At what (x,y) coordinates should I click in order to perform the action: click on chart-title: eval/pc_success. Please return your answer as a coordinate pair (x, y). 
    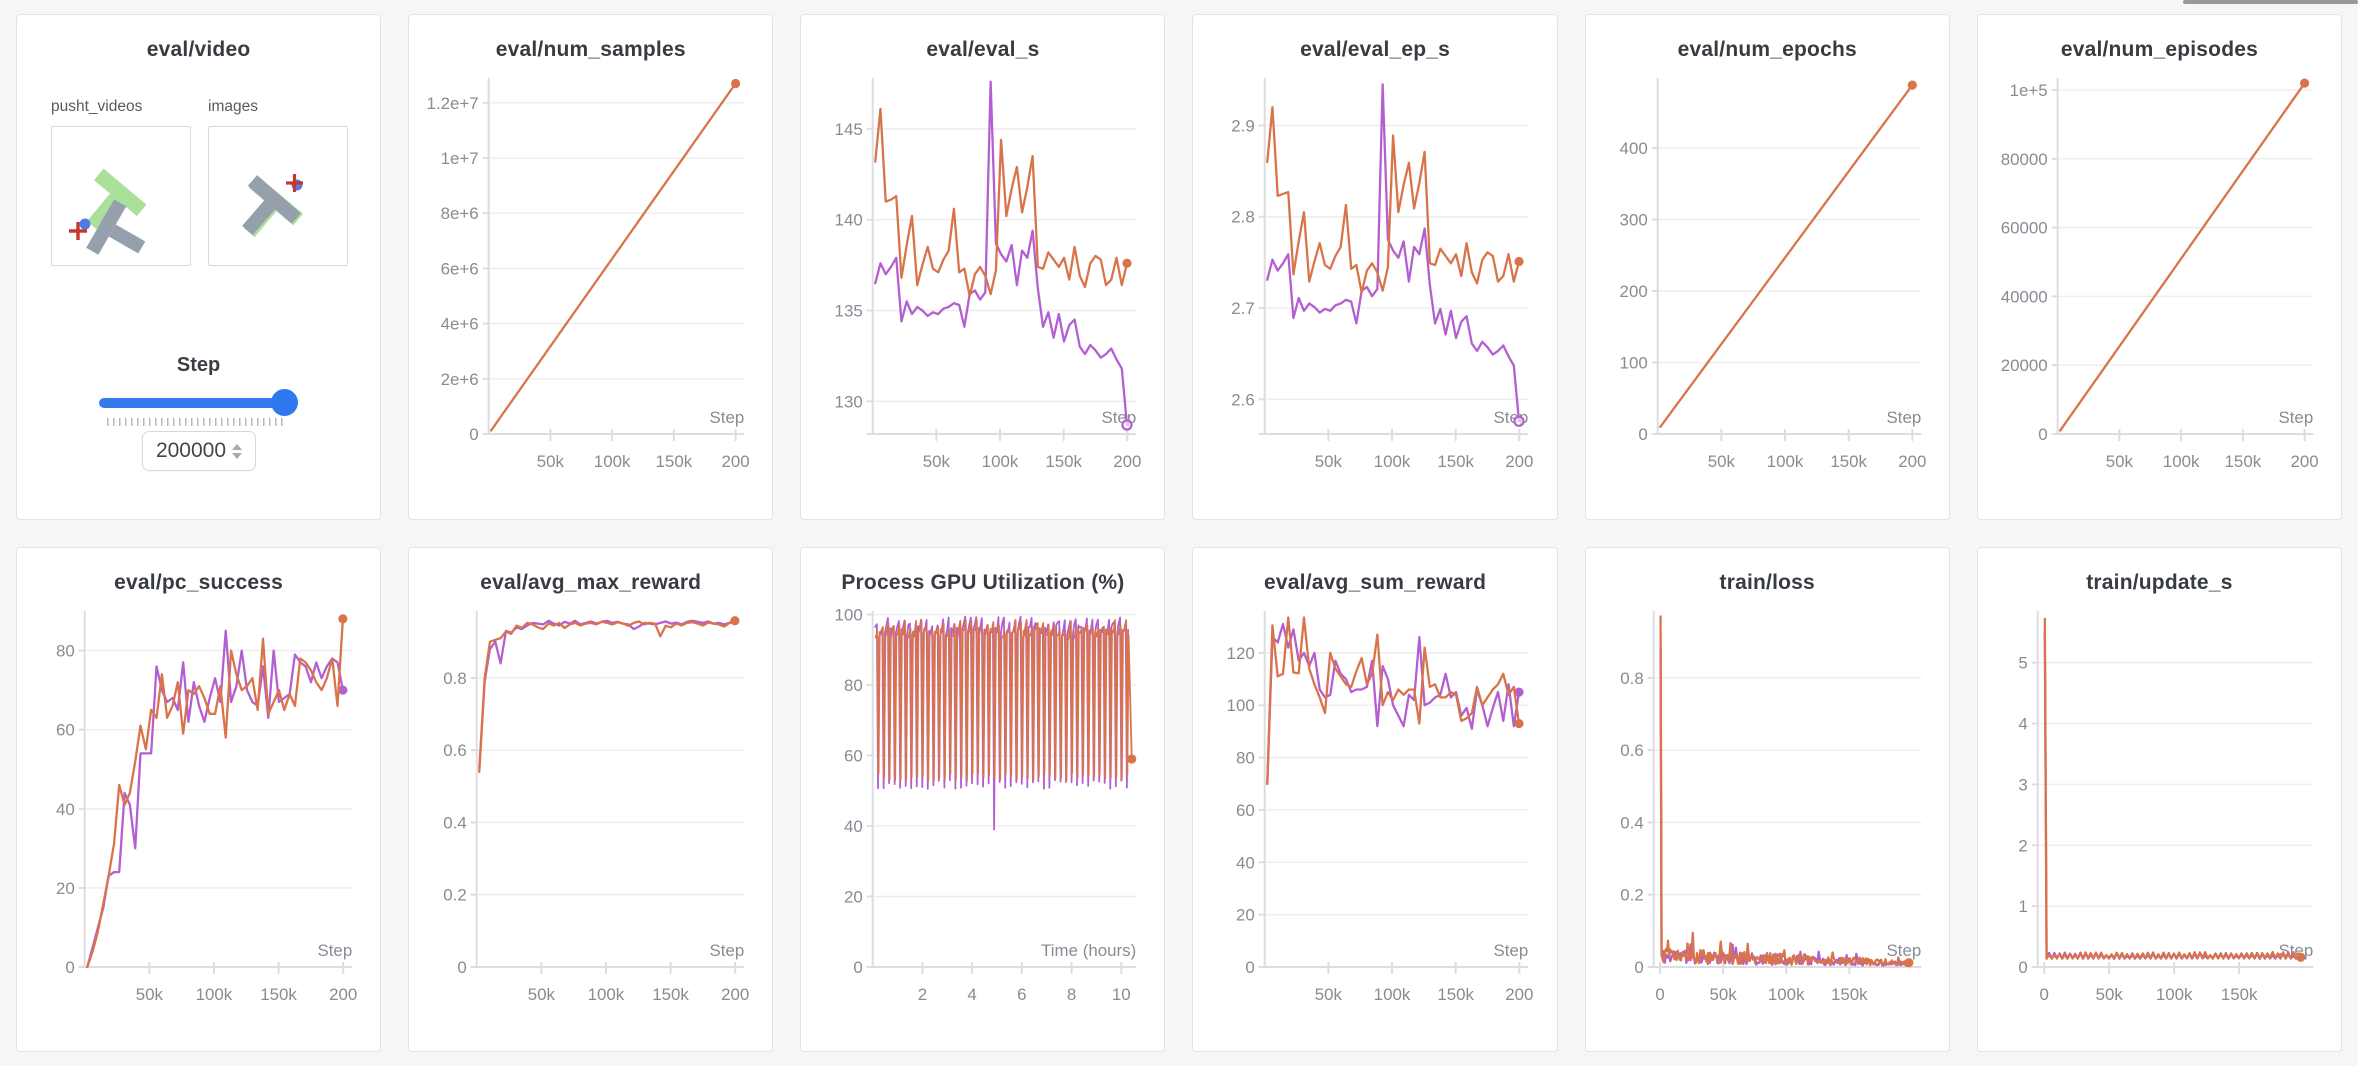
    Looking at the image, I should click on (198, 582).